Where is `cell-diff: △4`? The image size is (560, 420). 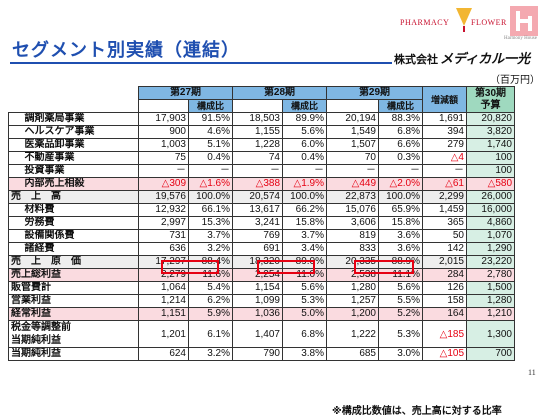 cell-diff: △4 is located at coordinates (444, 158).